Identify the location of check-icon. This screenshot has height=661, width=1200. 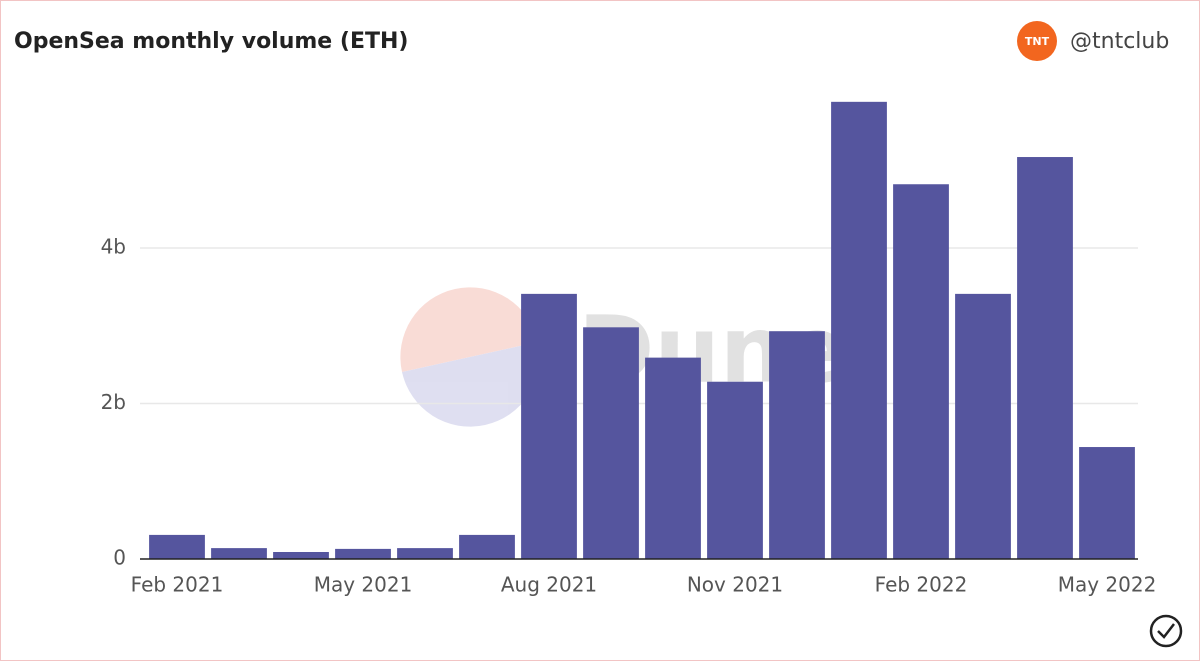
(1166, 631).